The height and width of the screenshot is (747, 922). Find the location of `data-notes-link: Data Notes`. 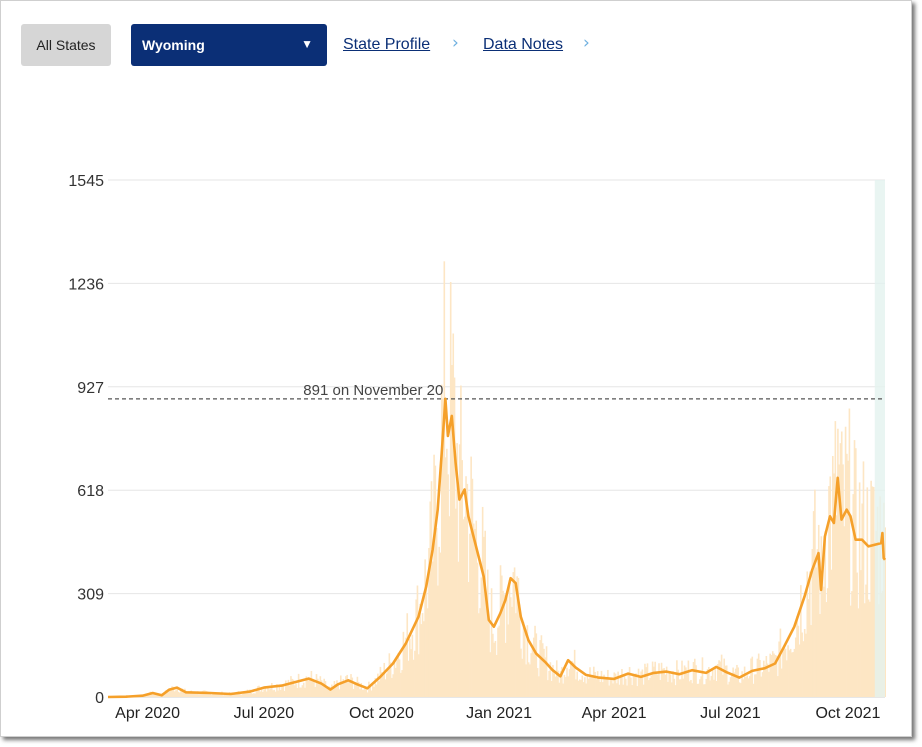

data-notes-link: Data Notes is located at coordinates (523, 44).